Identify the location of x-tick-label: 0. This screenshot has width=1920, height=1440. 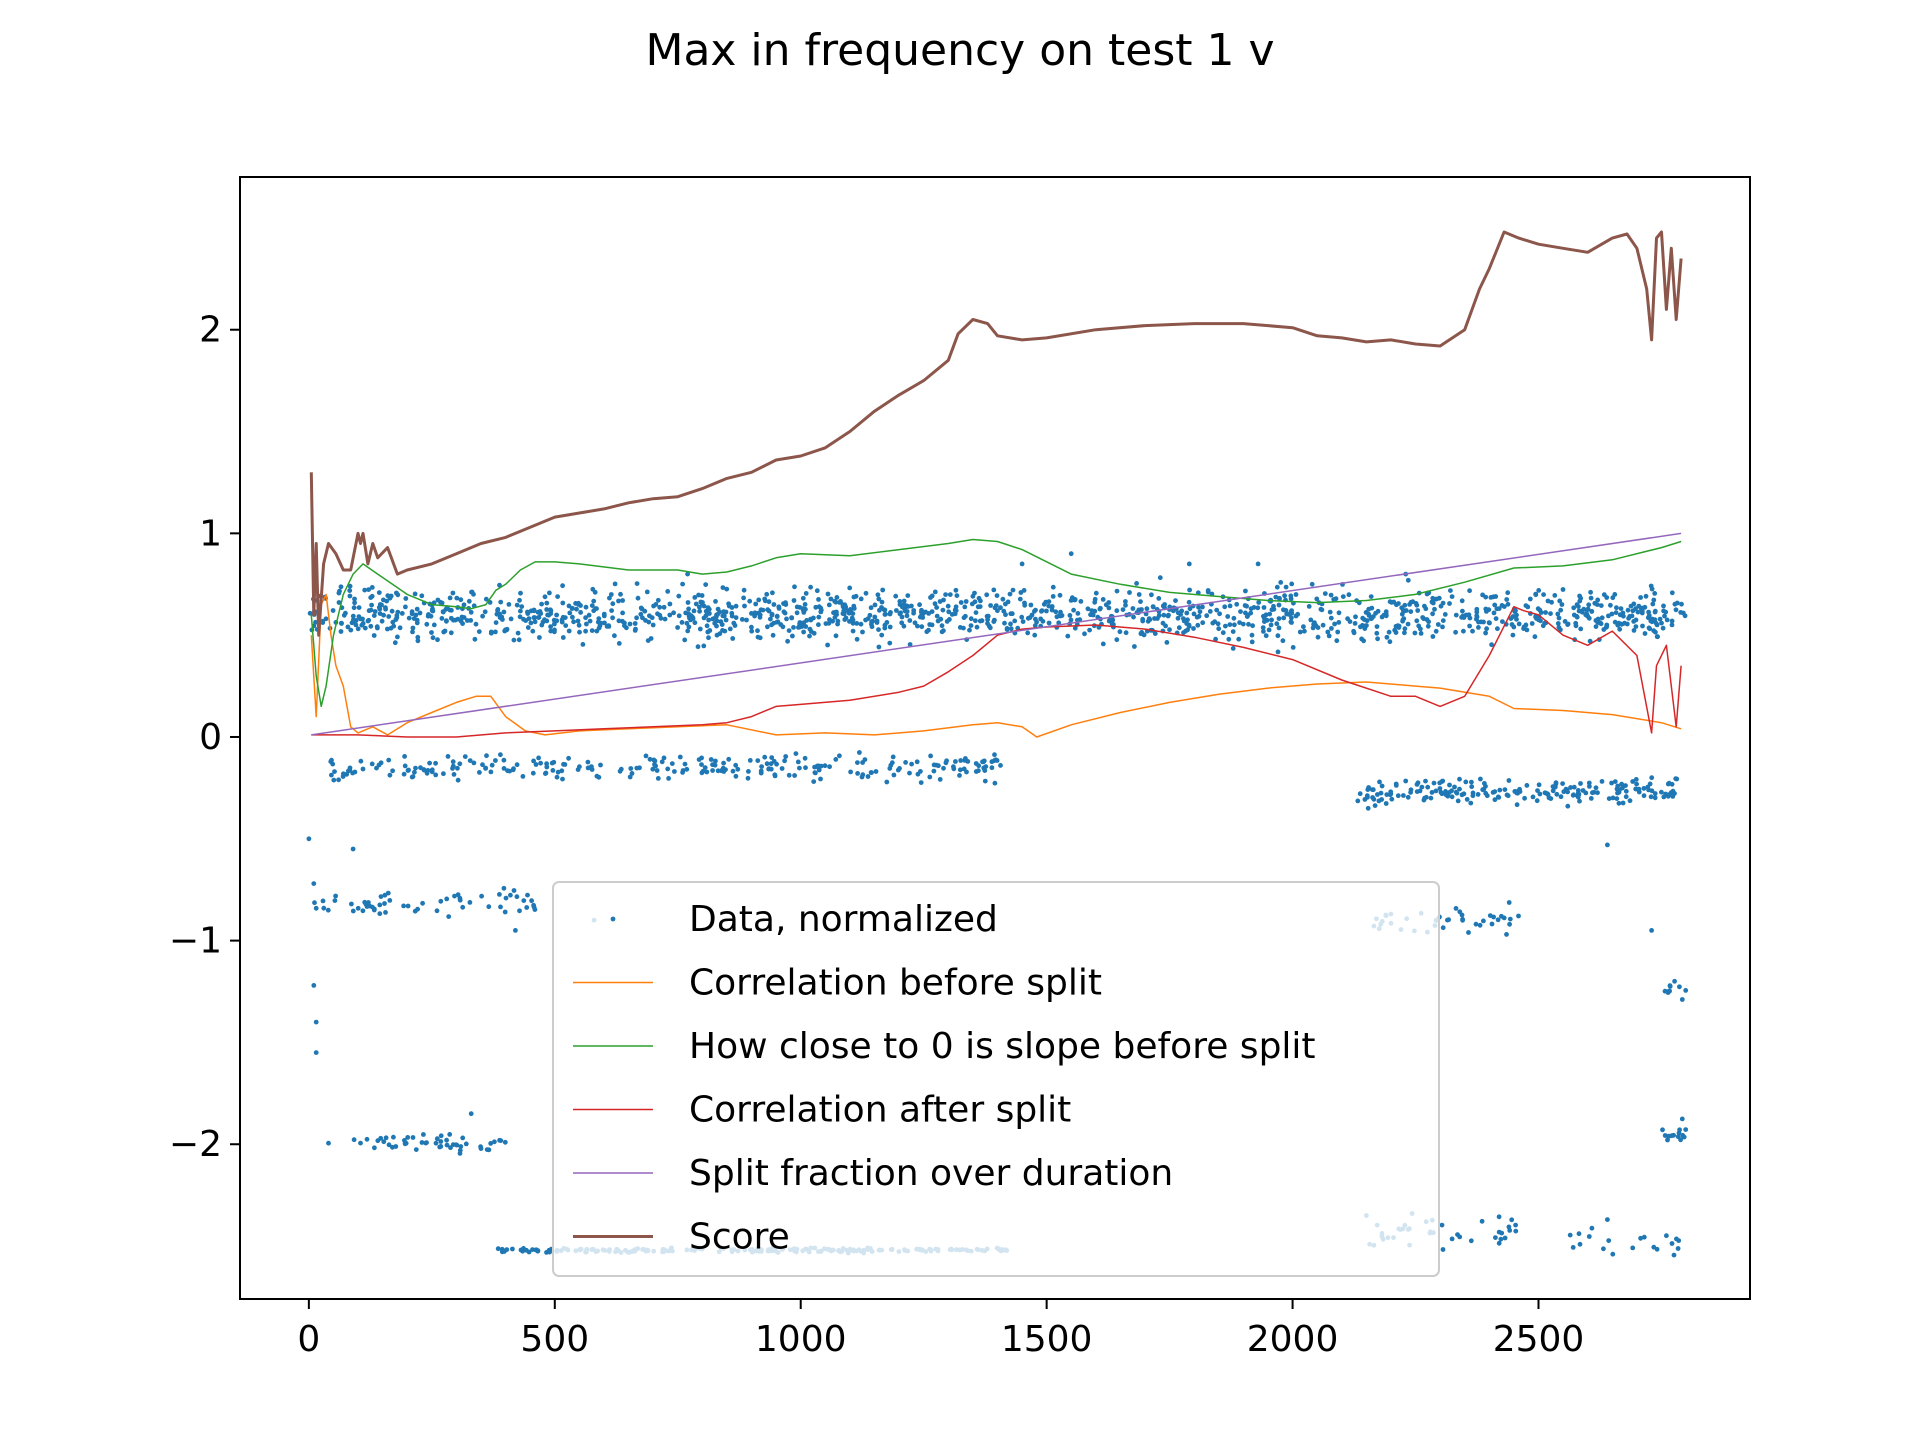
(308, 1339).